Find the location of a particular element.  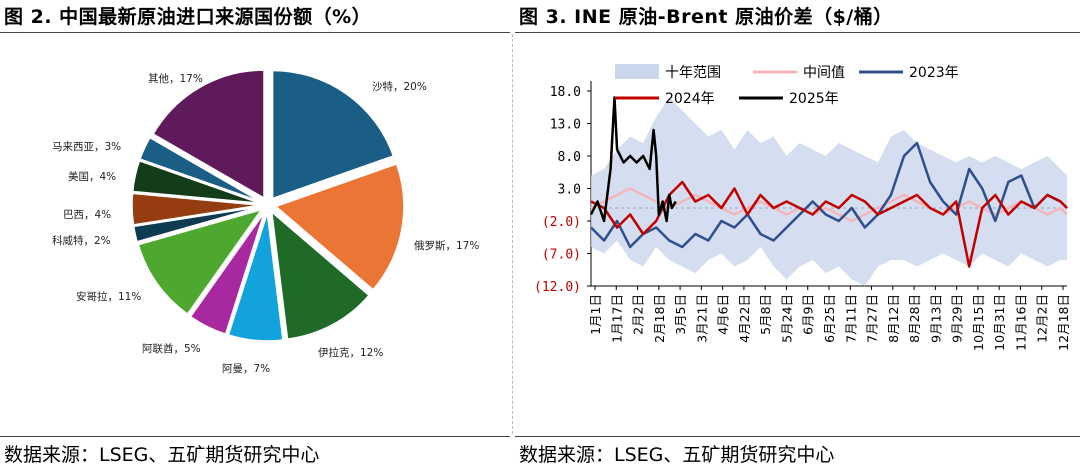

x-tick-label: 4月22日 is located at coordinates (744, 318).